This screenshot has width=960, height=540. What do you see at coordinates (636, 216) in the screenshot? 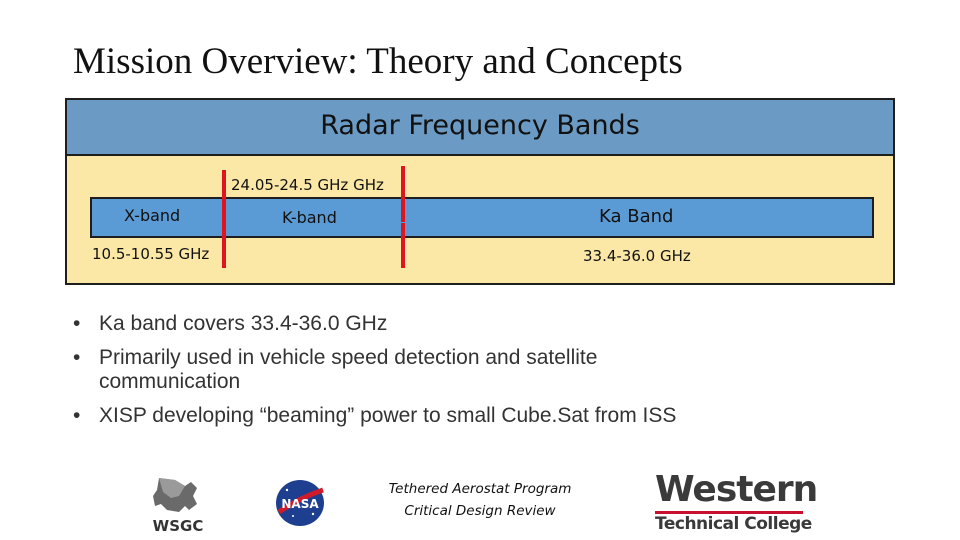
I see `ka-band-label: Ka Band` at bounding box center [636, 216].